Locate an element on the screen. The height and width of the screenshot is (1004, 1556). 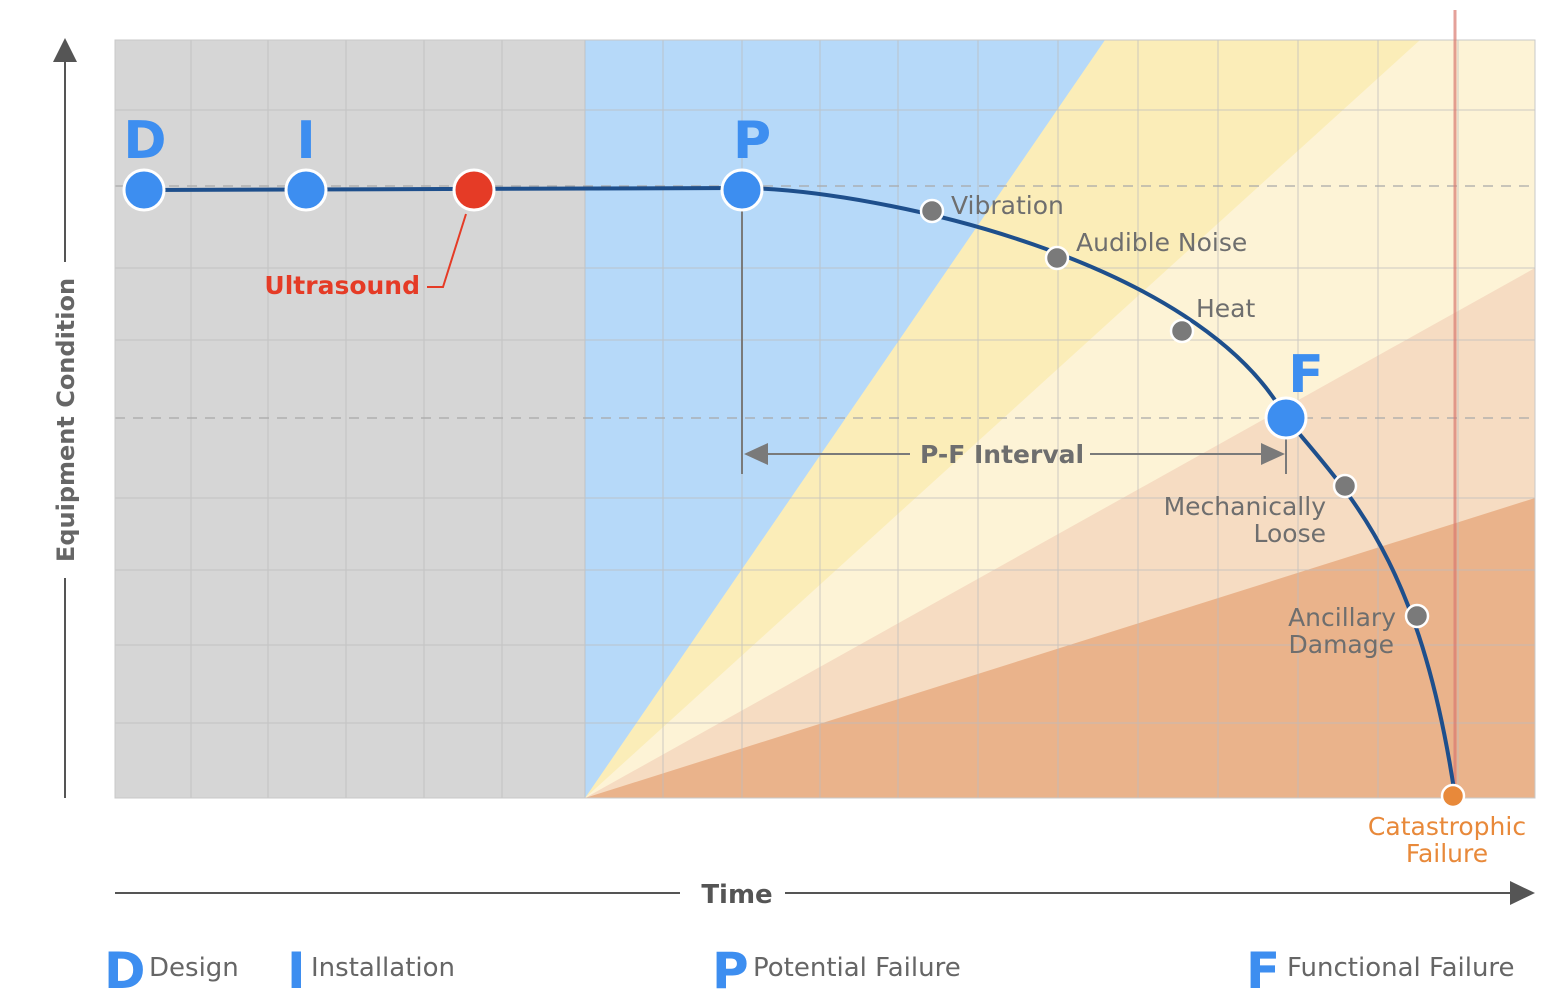
marker-letter-i: I is located at coordinates (305, 141).